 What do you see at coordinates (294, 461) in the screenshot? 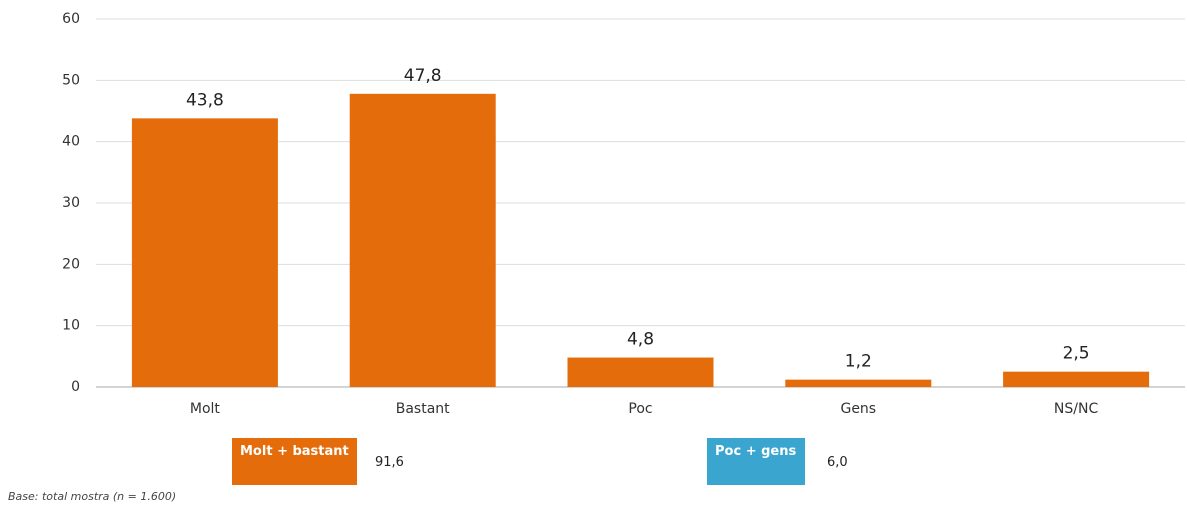
I see `summary-box: Molt + bastant` at bounding box center [294, 461].